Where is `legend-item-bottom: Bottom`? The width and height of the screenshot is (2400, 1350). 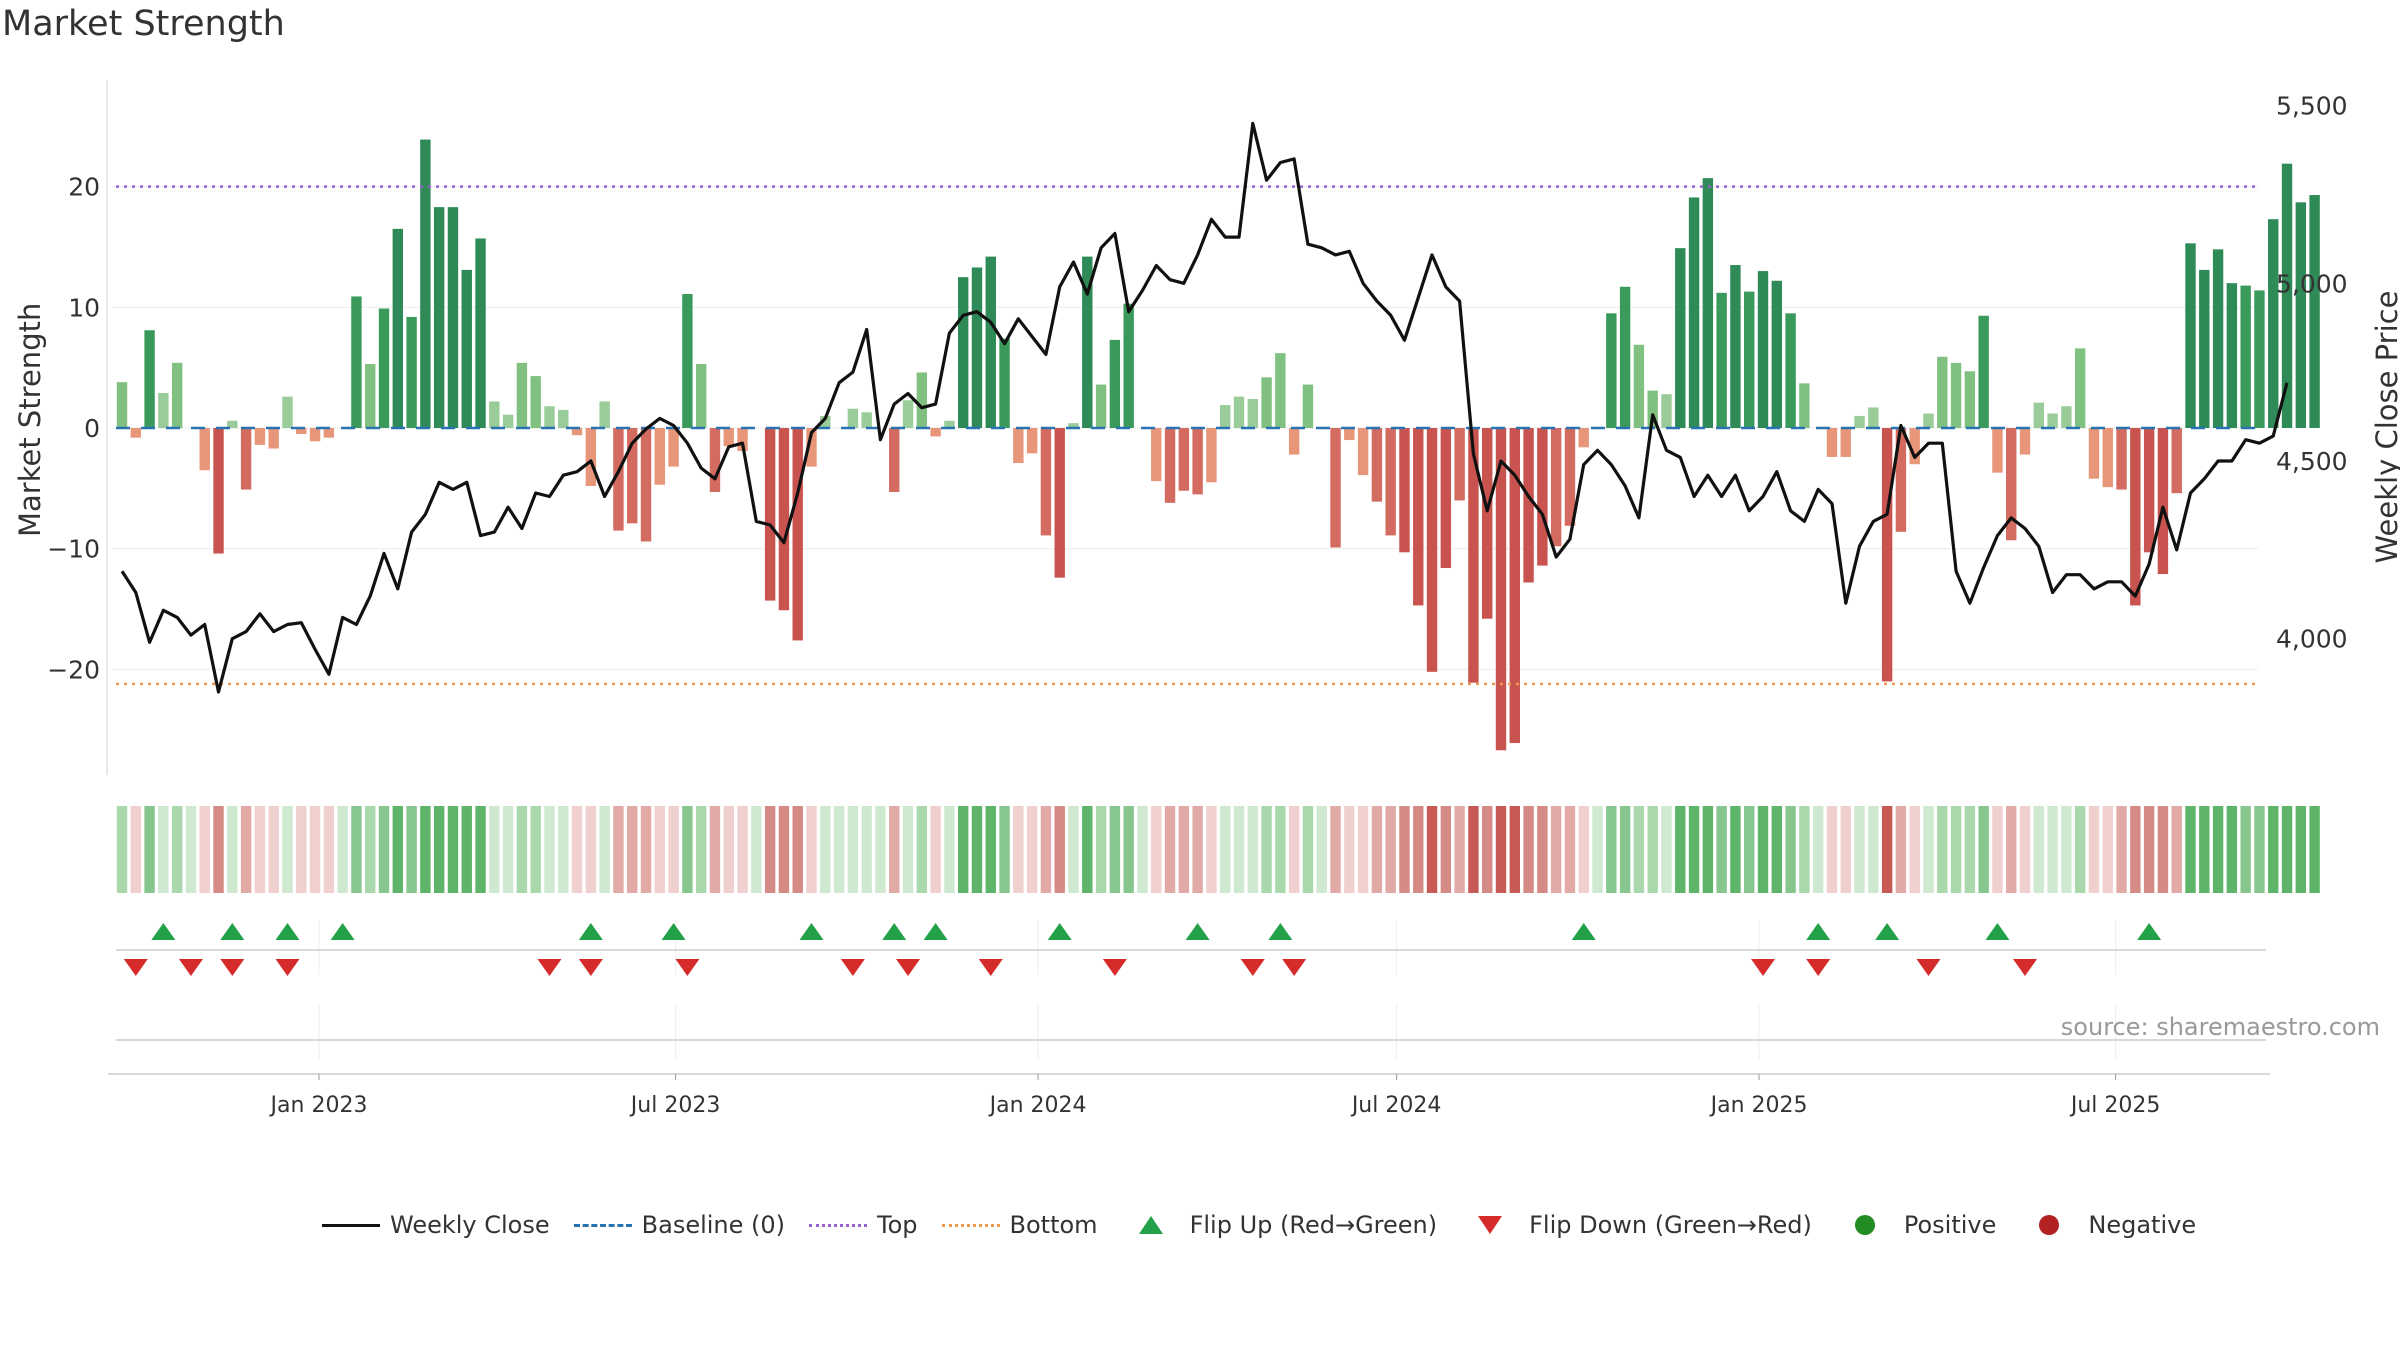
legend-item-bottom: Bottom is located at coordinates (1019, 1225).